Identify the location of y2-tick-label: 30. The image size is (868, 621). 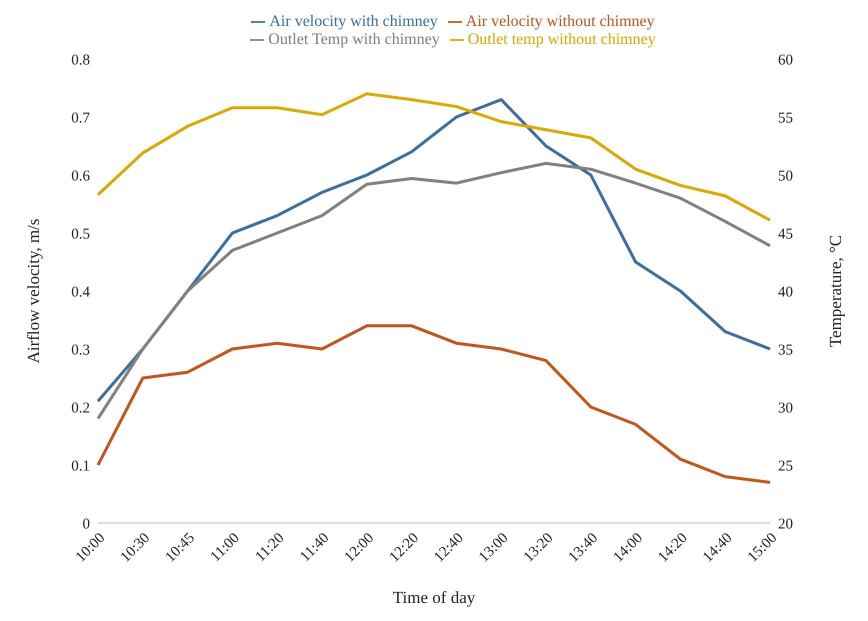
(785, 408).